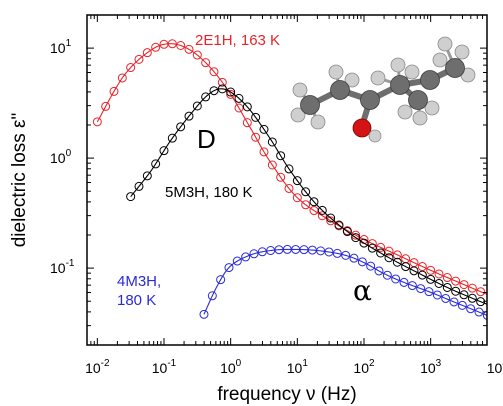 The height and width of the screenshot is (406, 503). Describe the element at coordinates (61, 47) in the screenshot. I see `y-tick-label: 101` at that location.